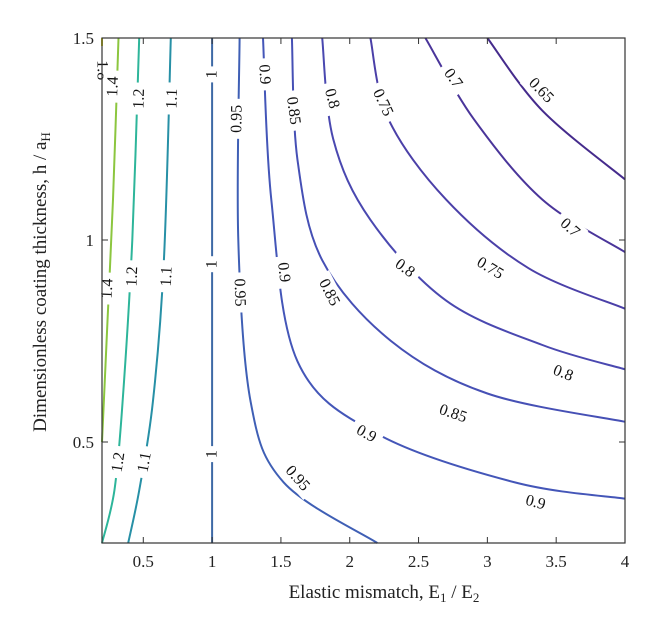 The width and height of the screenshot is (660, 635). Describe the element at coordinates (384, 593) in the screenshot. I see `x-axis-label: Elastic mismatch, E1 / E2` at that location.